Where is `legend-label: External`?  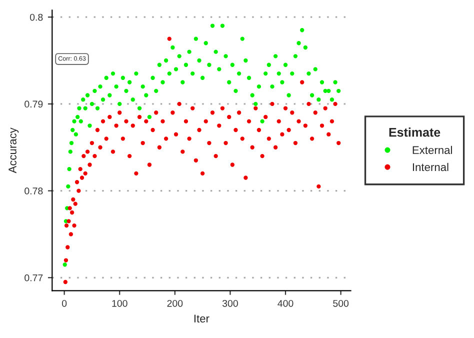 legend-label: External is located at coordinates (432, 150).